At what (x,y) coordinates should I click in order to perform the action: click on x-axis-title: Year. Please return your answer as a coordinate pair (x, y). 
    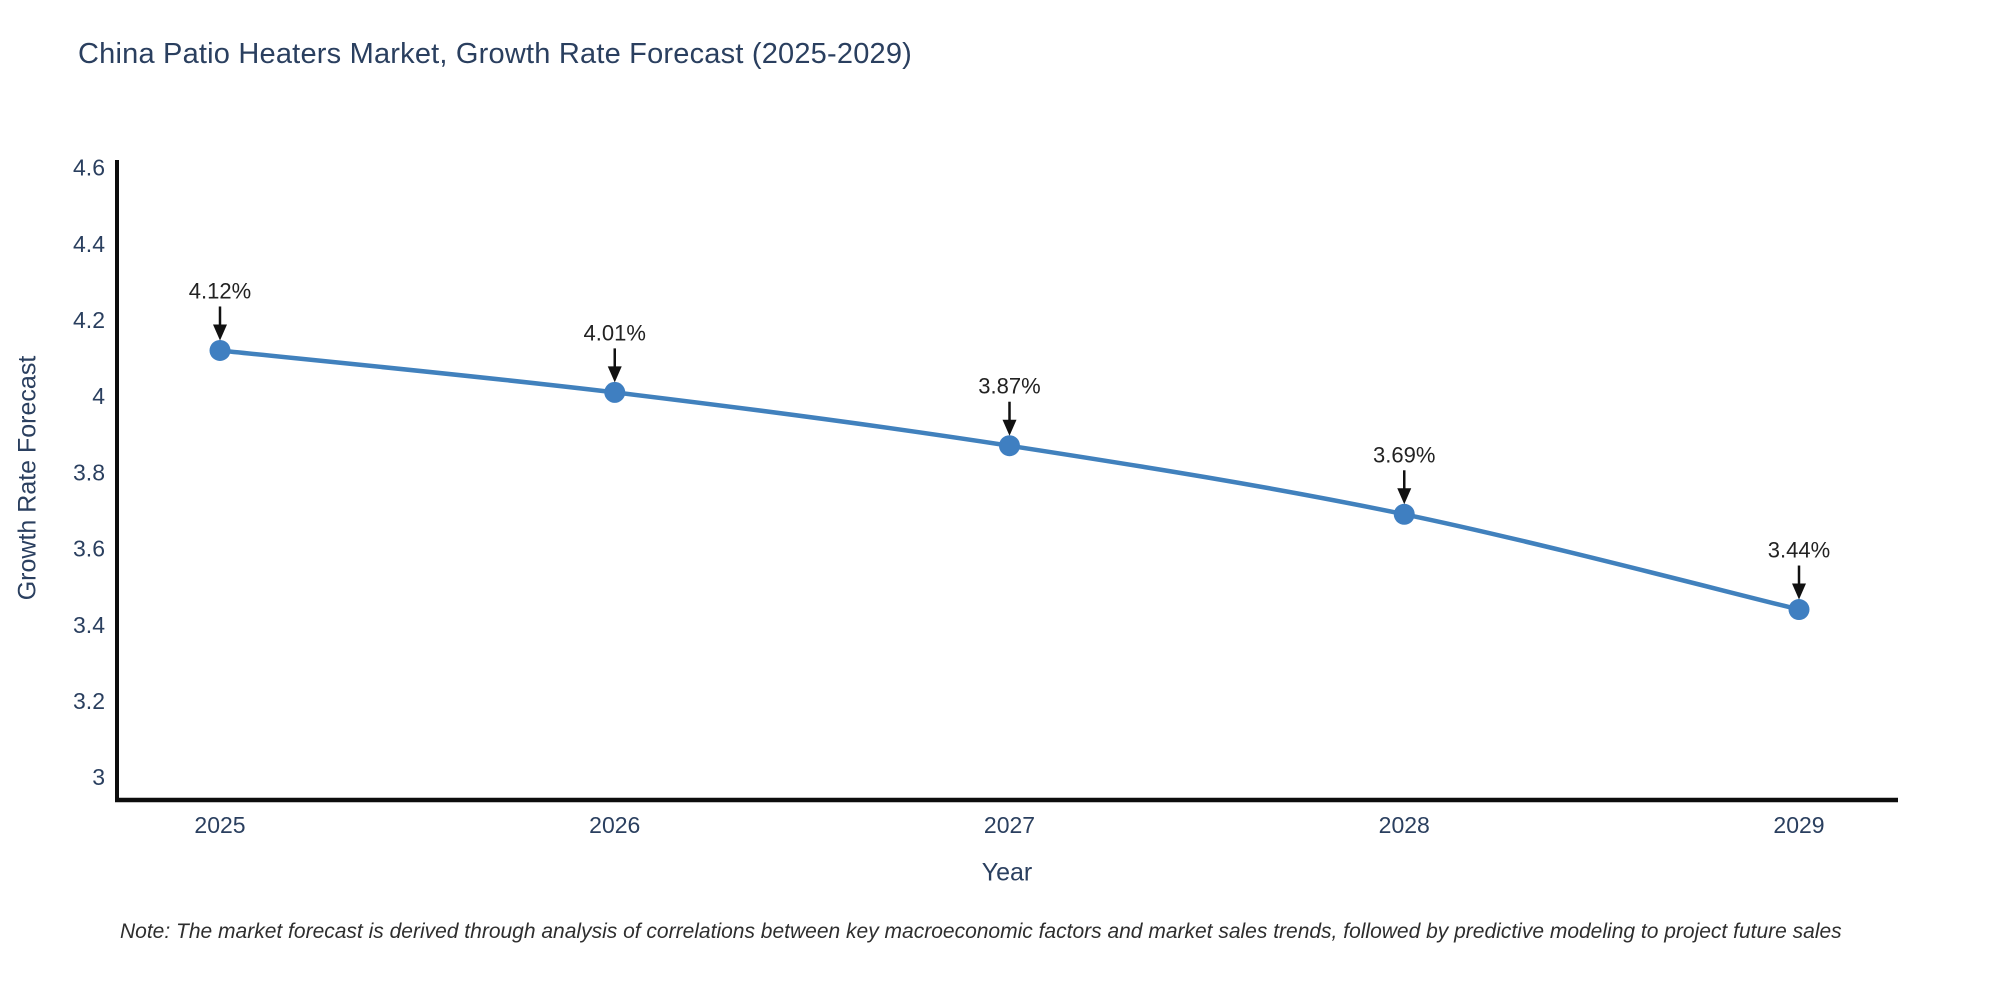
    Looking at the image, I should click on (1007, 872).